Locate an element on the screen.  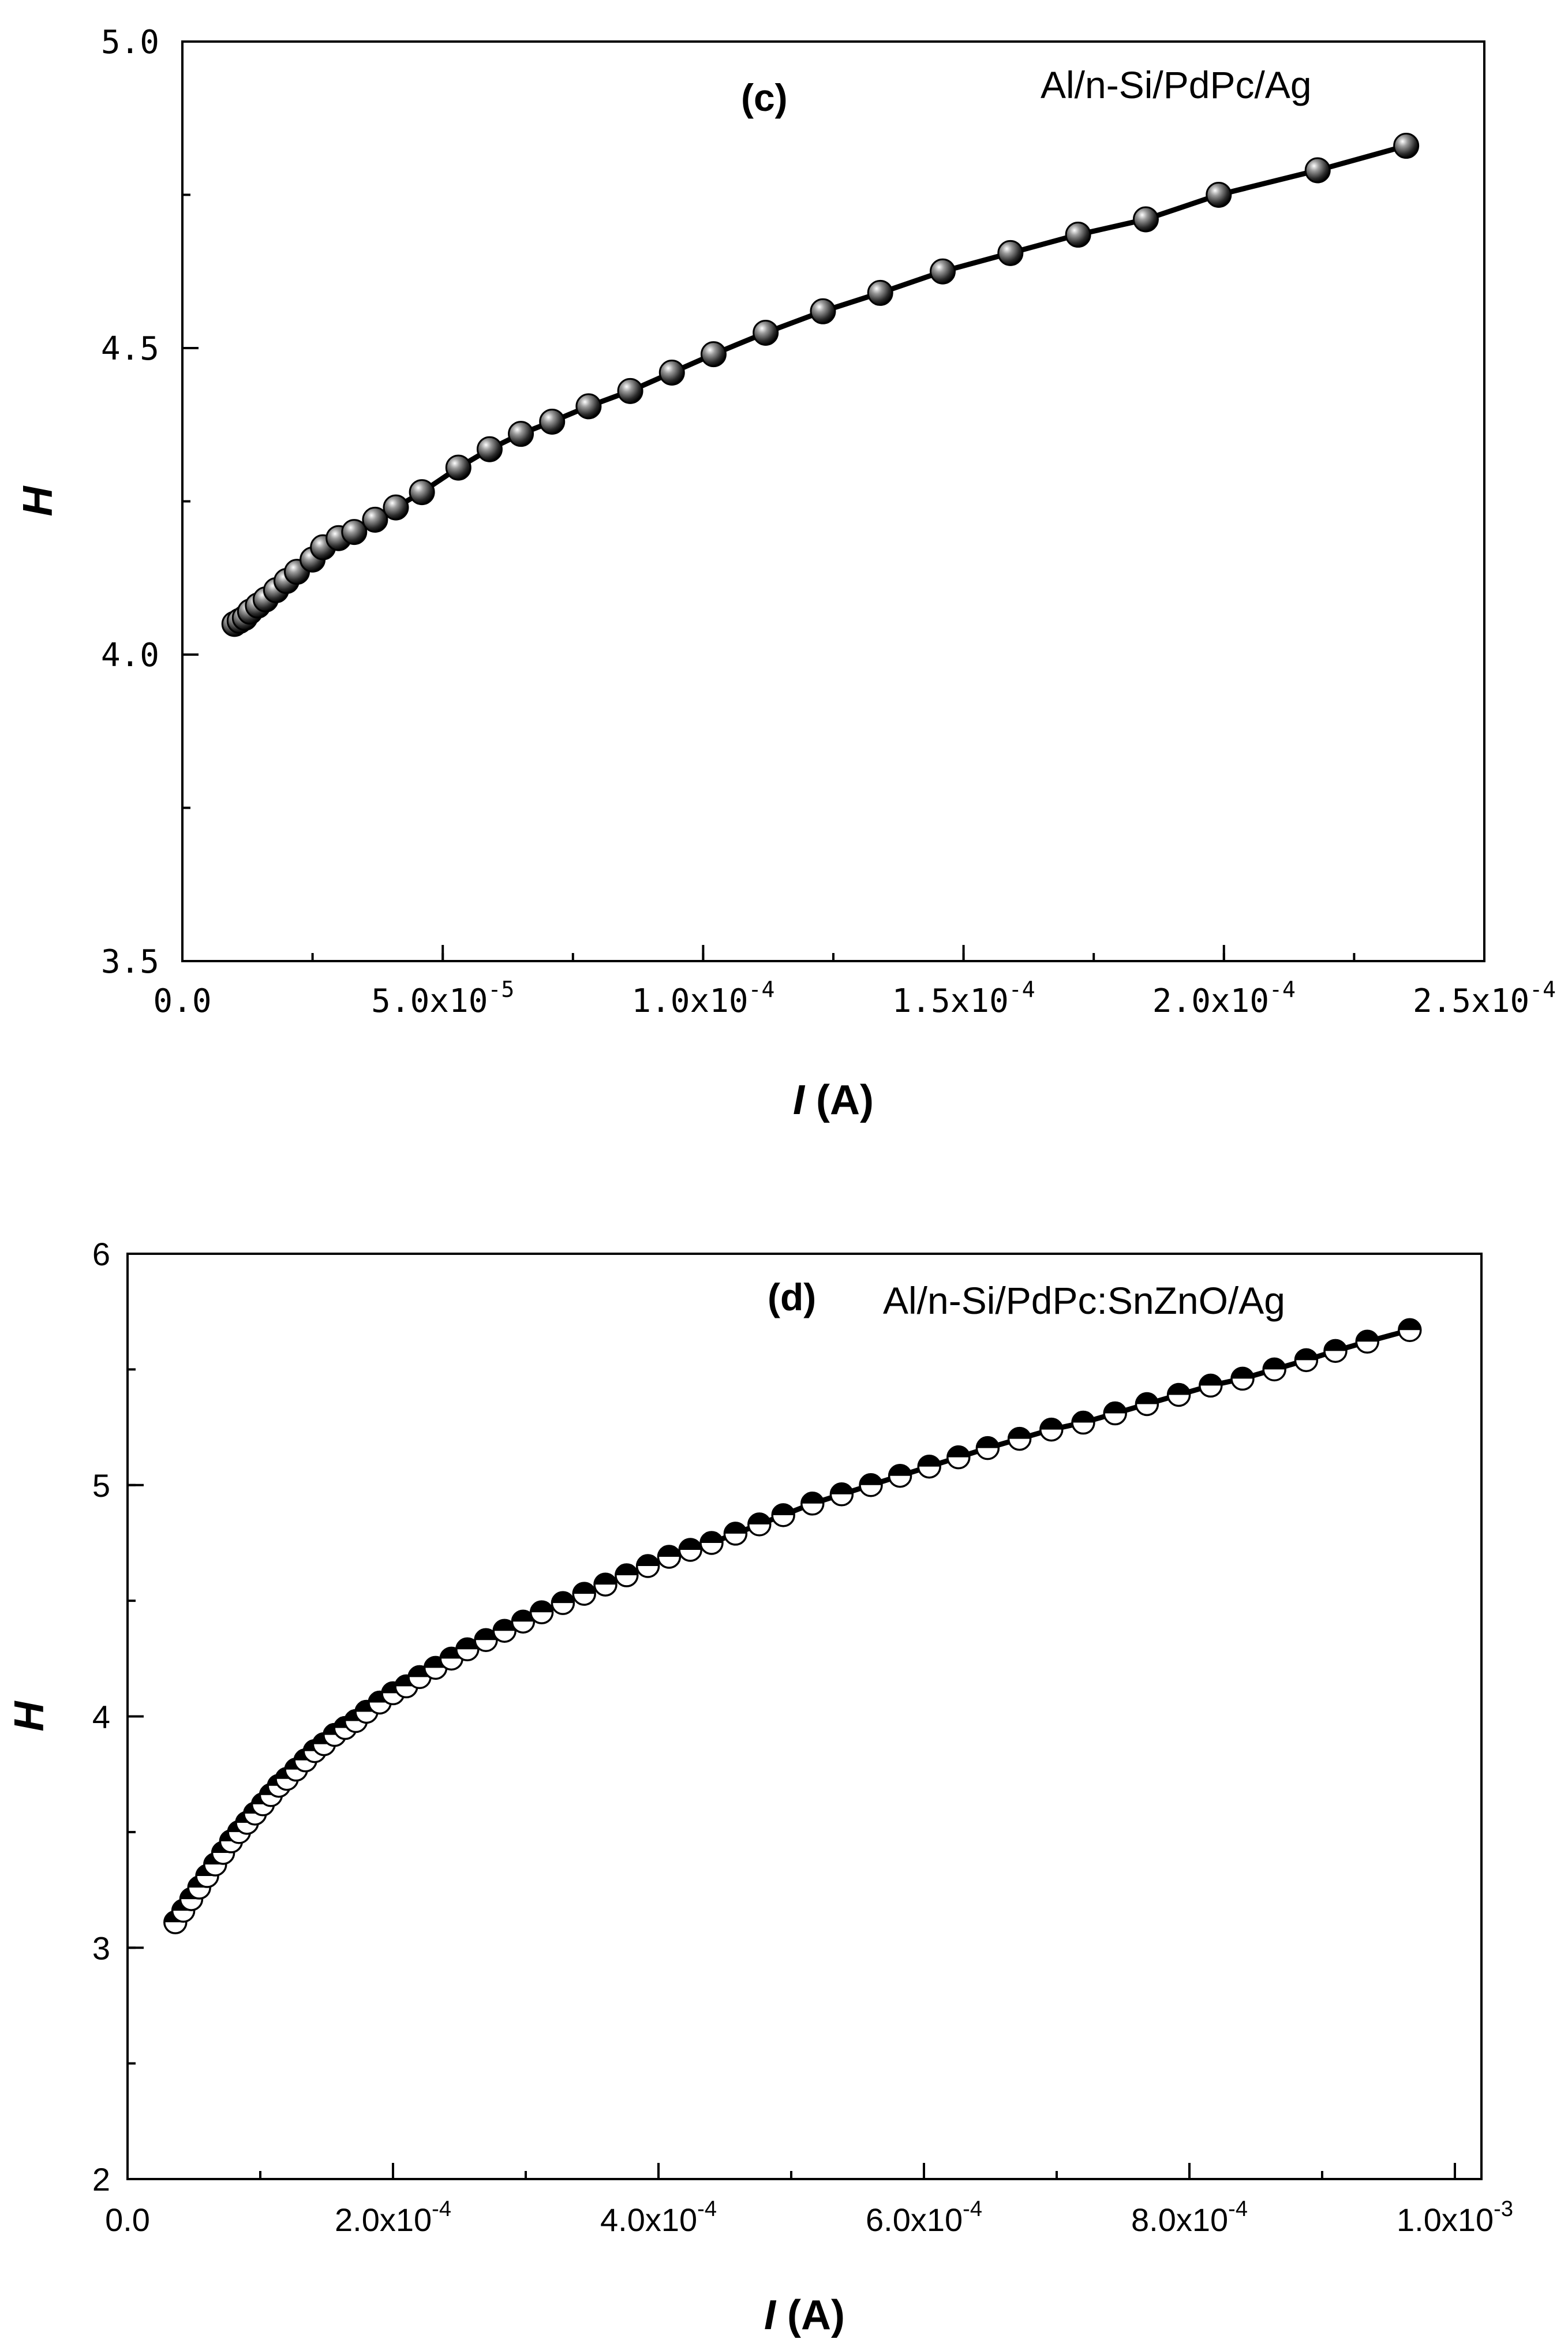
panel-label: (d) is located at coordinates (792, 1297).